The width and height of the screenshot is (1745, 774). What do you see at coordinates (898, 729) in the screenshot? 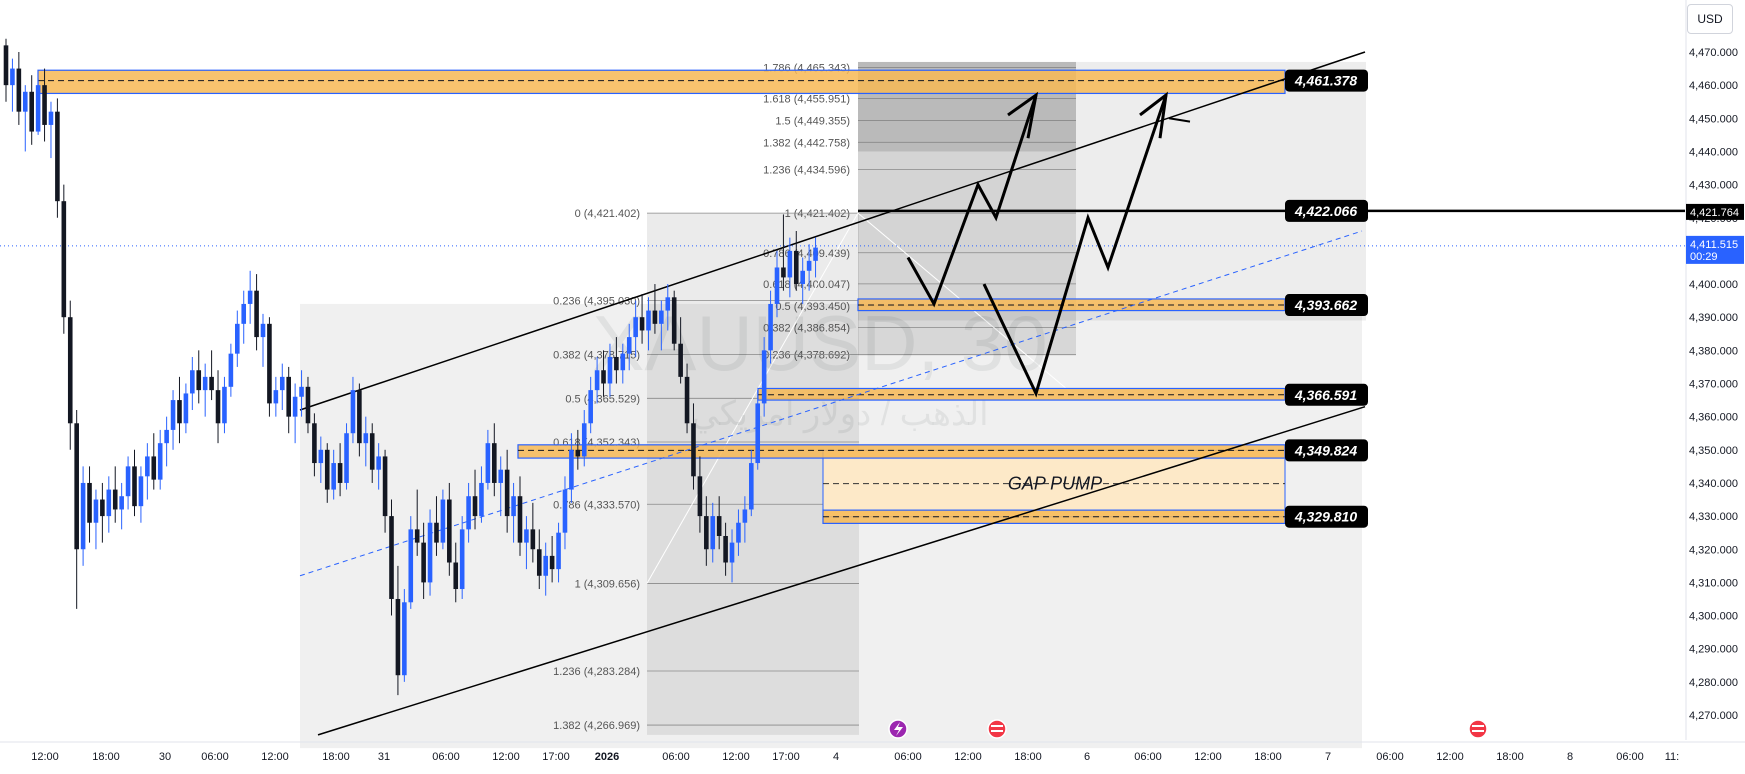
I see `lightning-icon-glyph` at bounding box center [898, 729].